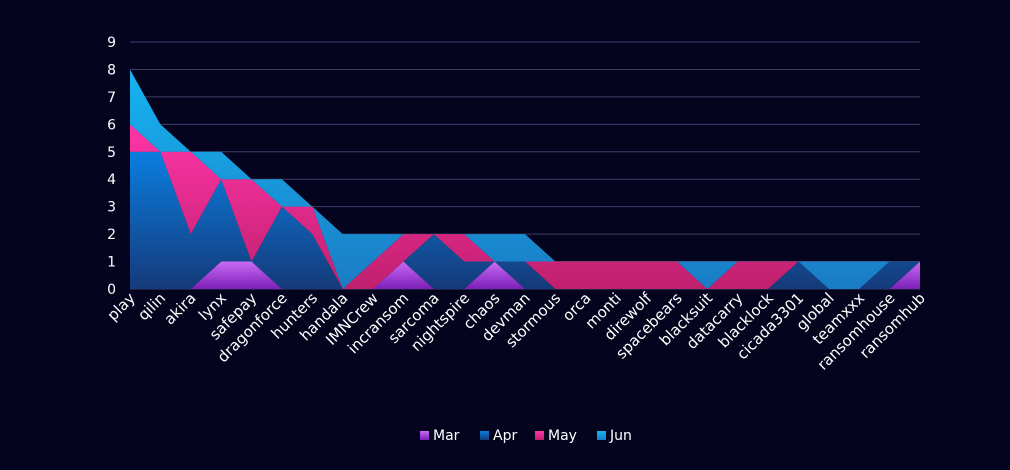 The height and width of the screenshot is (470, 1010). I want to click on legend: Mar Apr May Jun, so click(526, 436).